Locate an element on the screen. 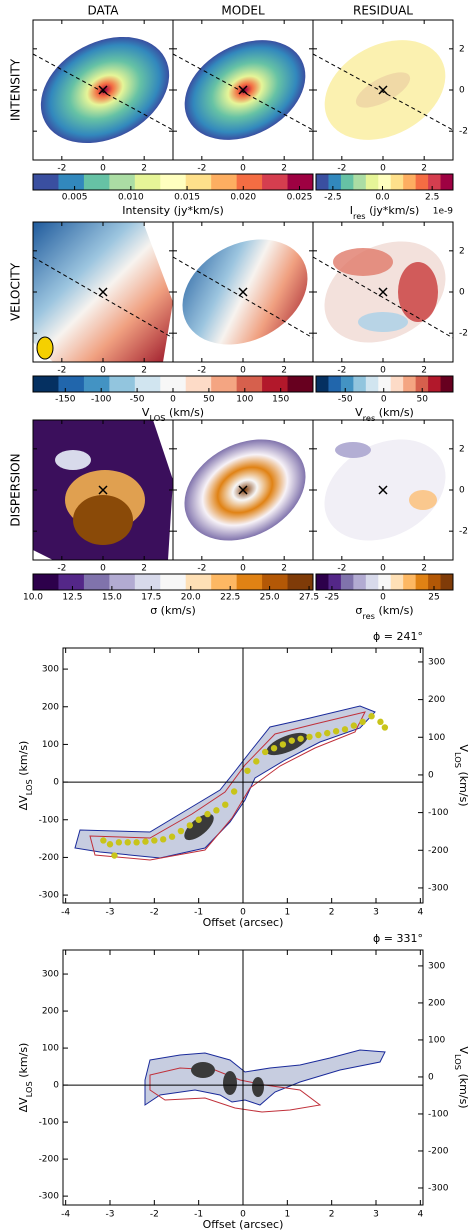  colorbar-tick-label: 22.5 is located at coordinates (230, 598).